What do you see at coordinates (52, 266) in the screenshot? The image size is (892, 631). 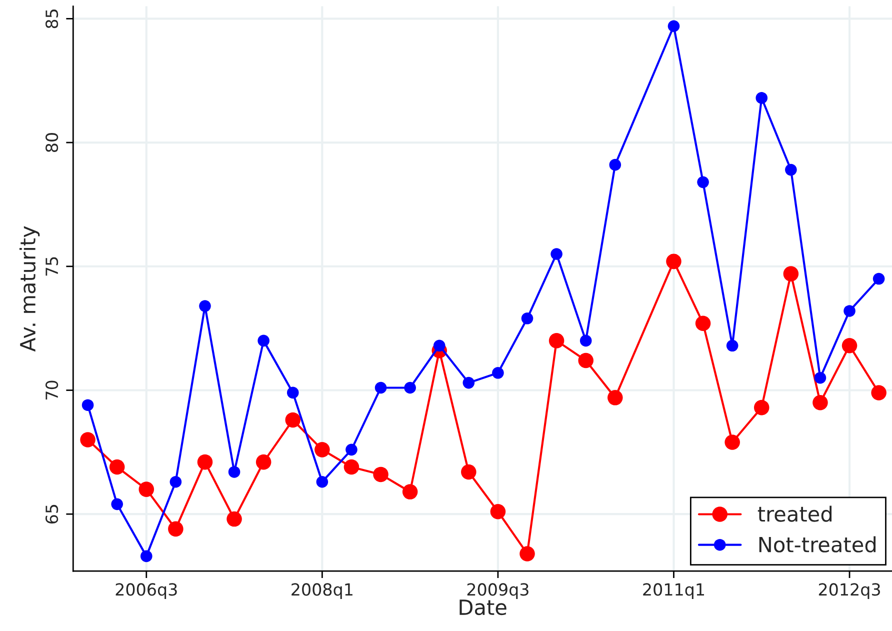 I see `y-tick-label: 75` at bounding box center [52, 266].